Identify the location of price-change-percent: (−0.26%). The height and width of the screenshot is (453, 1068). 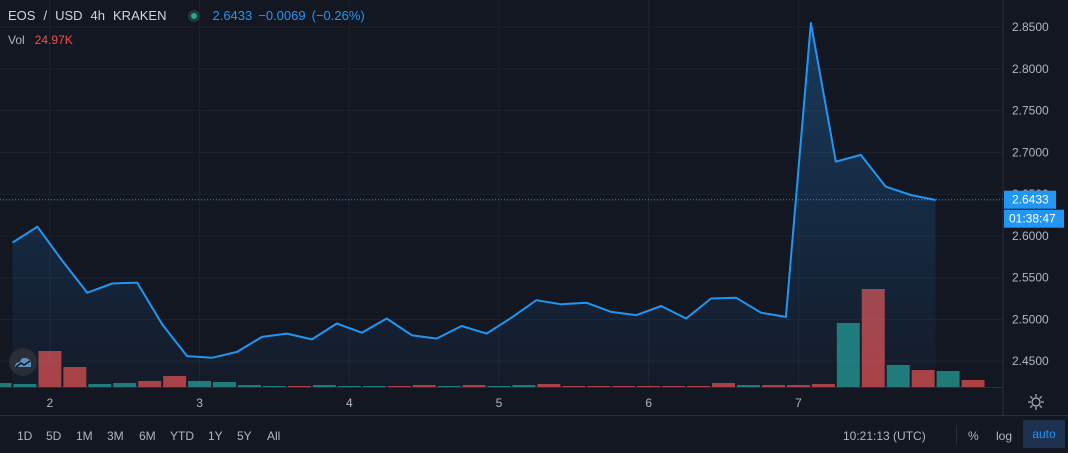
(338, 15).